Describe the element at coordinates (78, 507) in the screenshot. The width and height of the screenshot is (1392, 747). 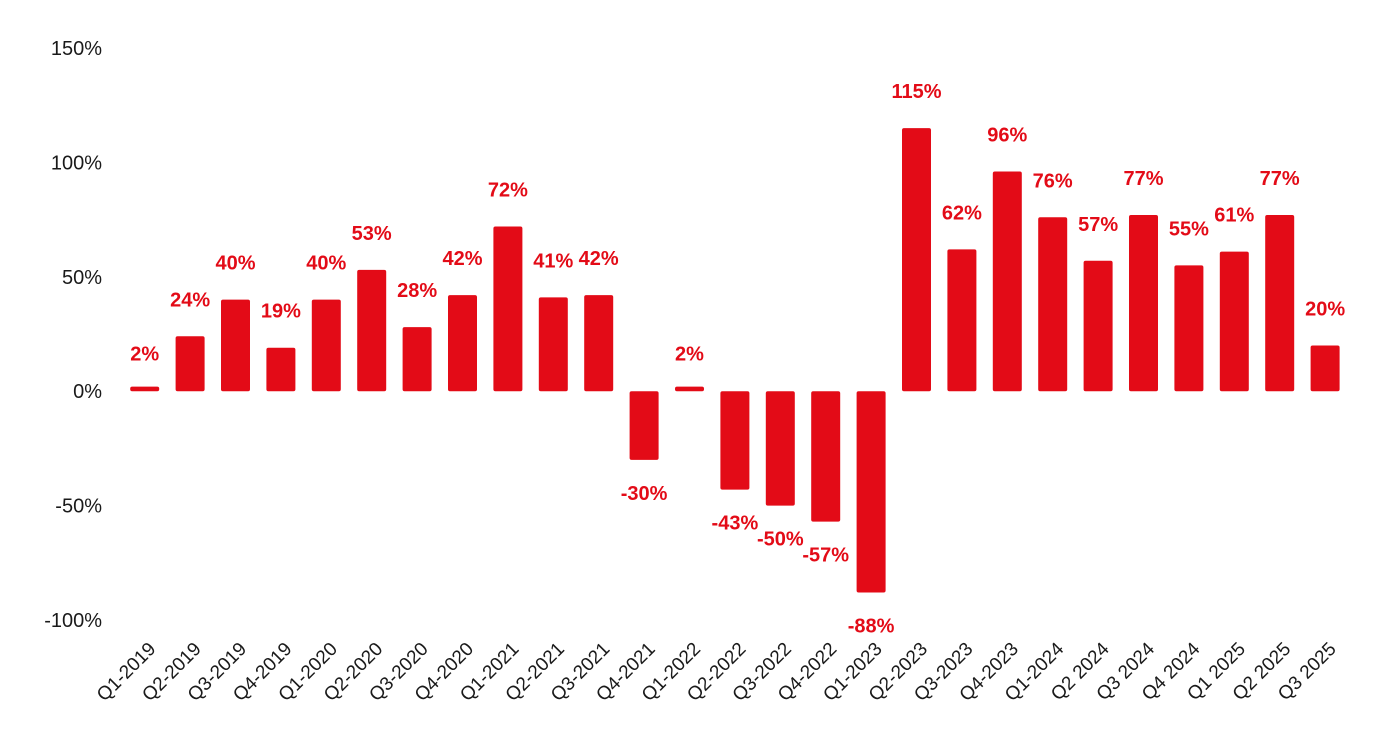
I see `y-tick-label: -50%` at that location.